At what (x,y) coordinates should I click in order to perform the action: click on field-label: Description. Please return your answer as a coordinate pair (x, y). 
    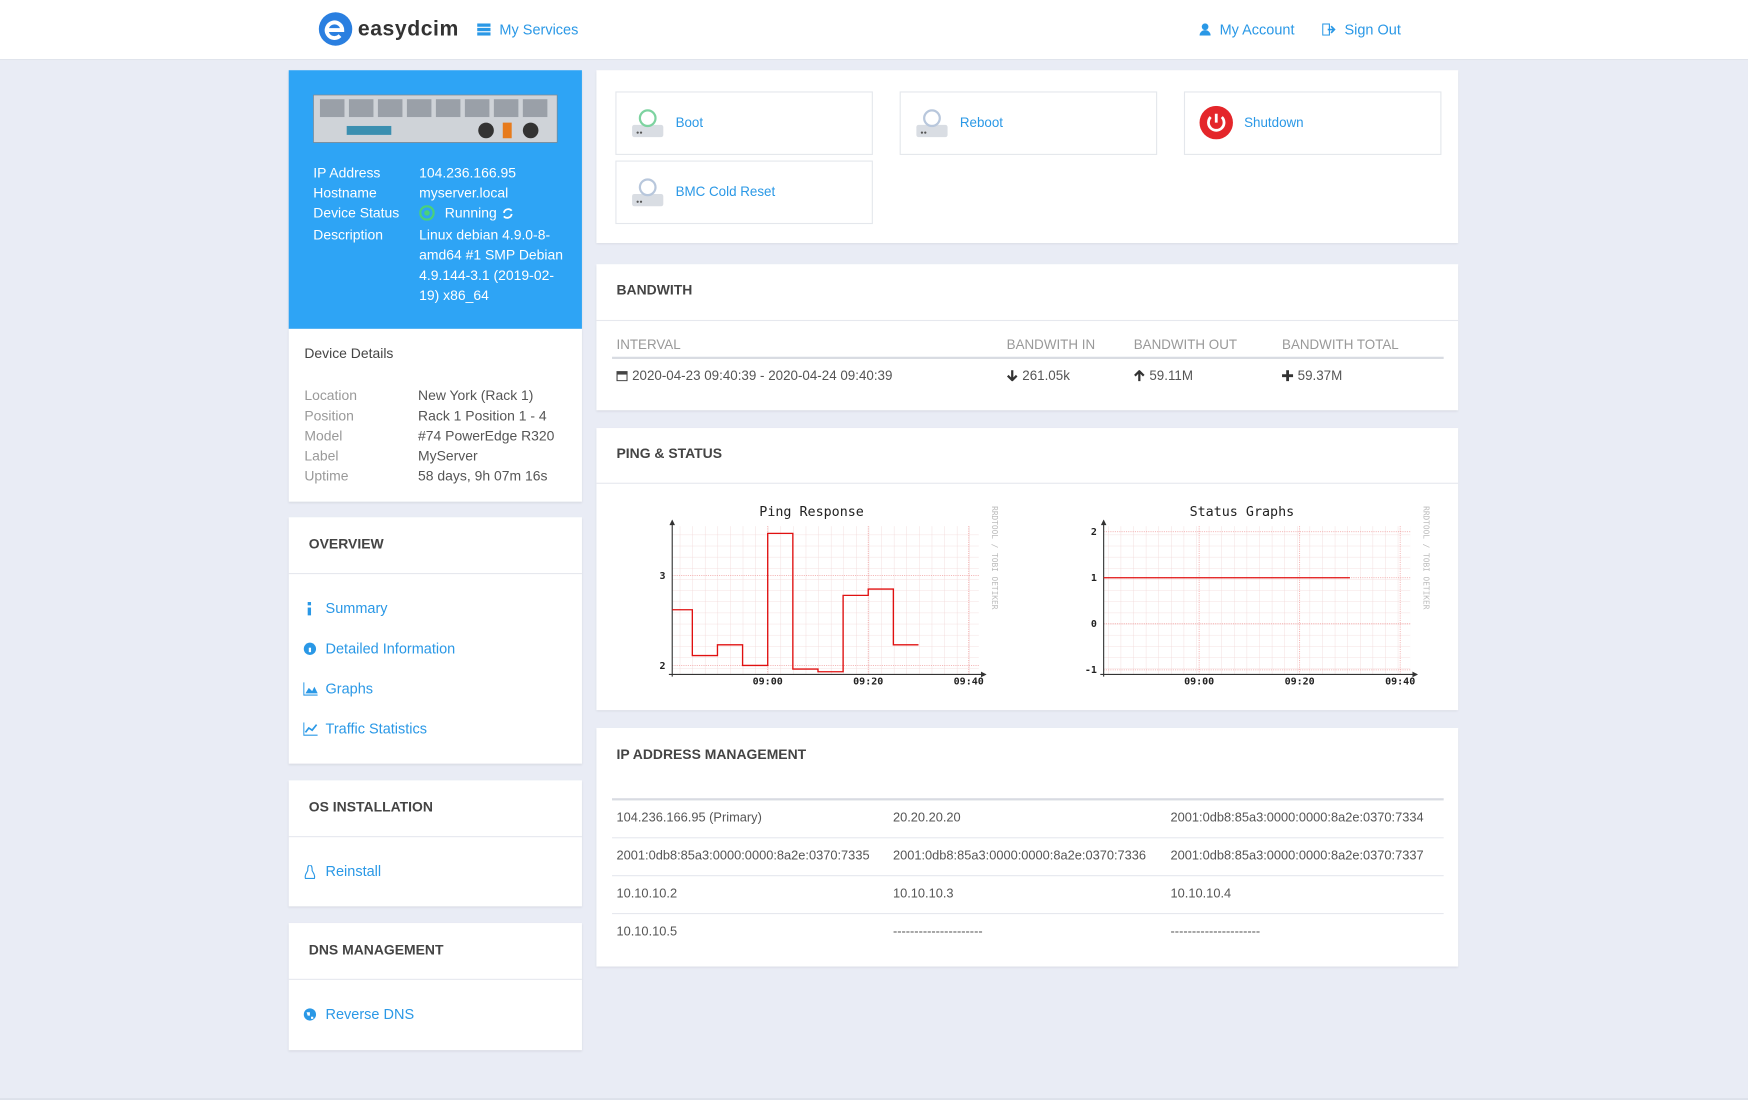
    Looking at the image, I should click on (348, 235).